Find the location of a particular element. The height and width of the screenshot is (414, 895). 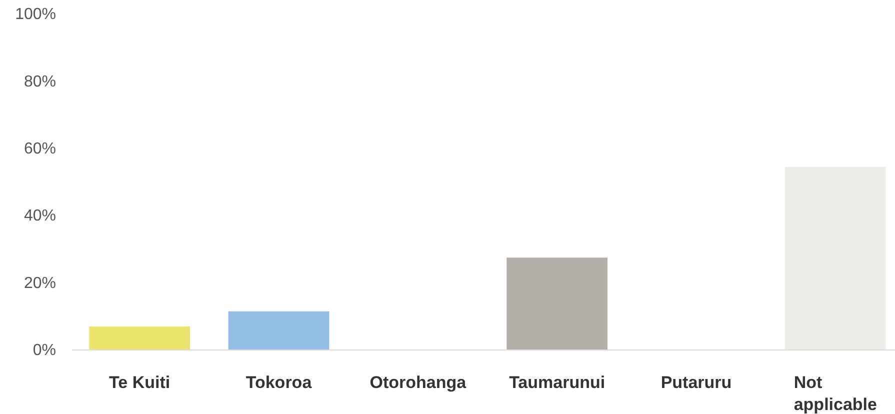

y-tick-label: 40% is located at coordinates (40, 216).